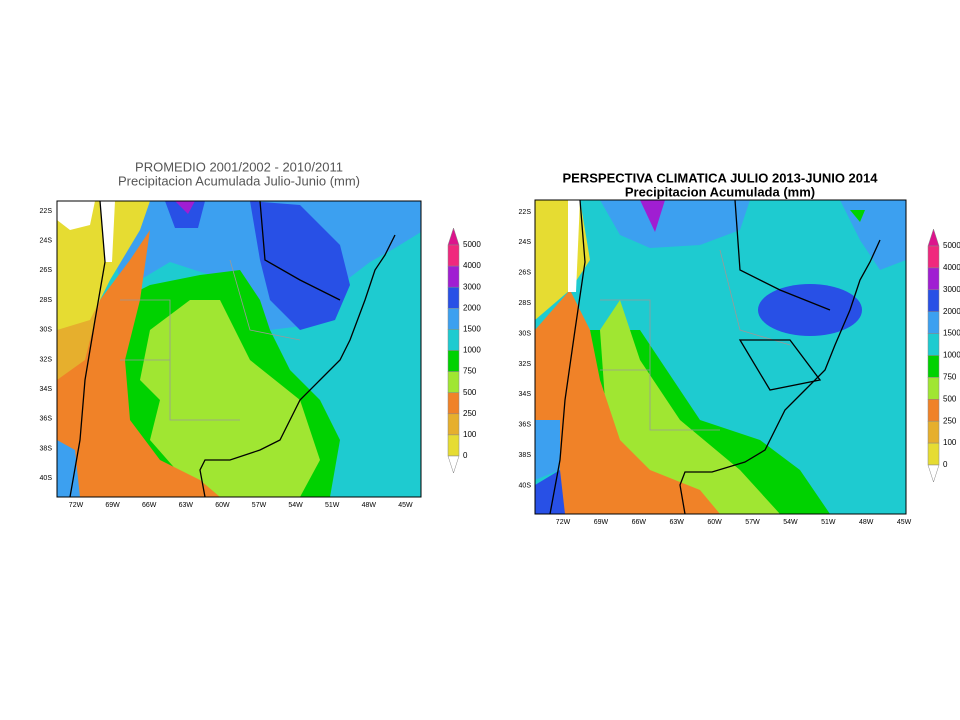 The width and height of the screenshot is (960, 720). I want to click on map-subtitle: Precipitacion Acumulada Julio-Junio (mm), so click(239, 180).